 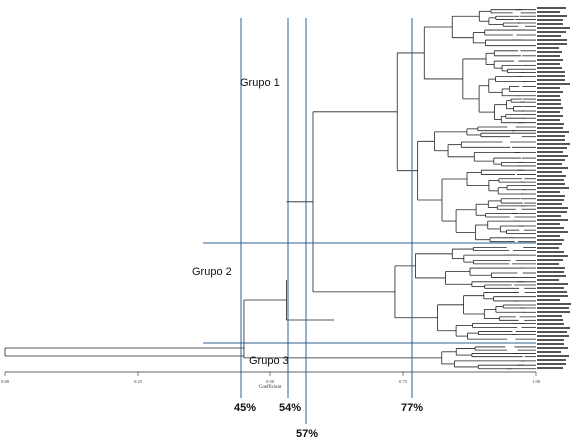 I want to click on group-label-2: Grupo 2, so click(x=212, y=272).